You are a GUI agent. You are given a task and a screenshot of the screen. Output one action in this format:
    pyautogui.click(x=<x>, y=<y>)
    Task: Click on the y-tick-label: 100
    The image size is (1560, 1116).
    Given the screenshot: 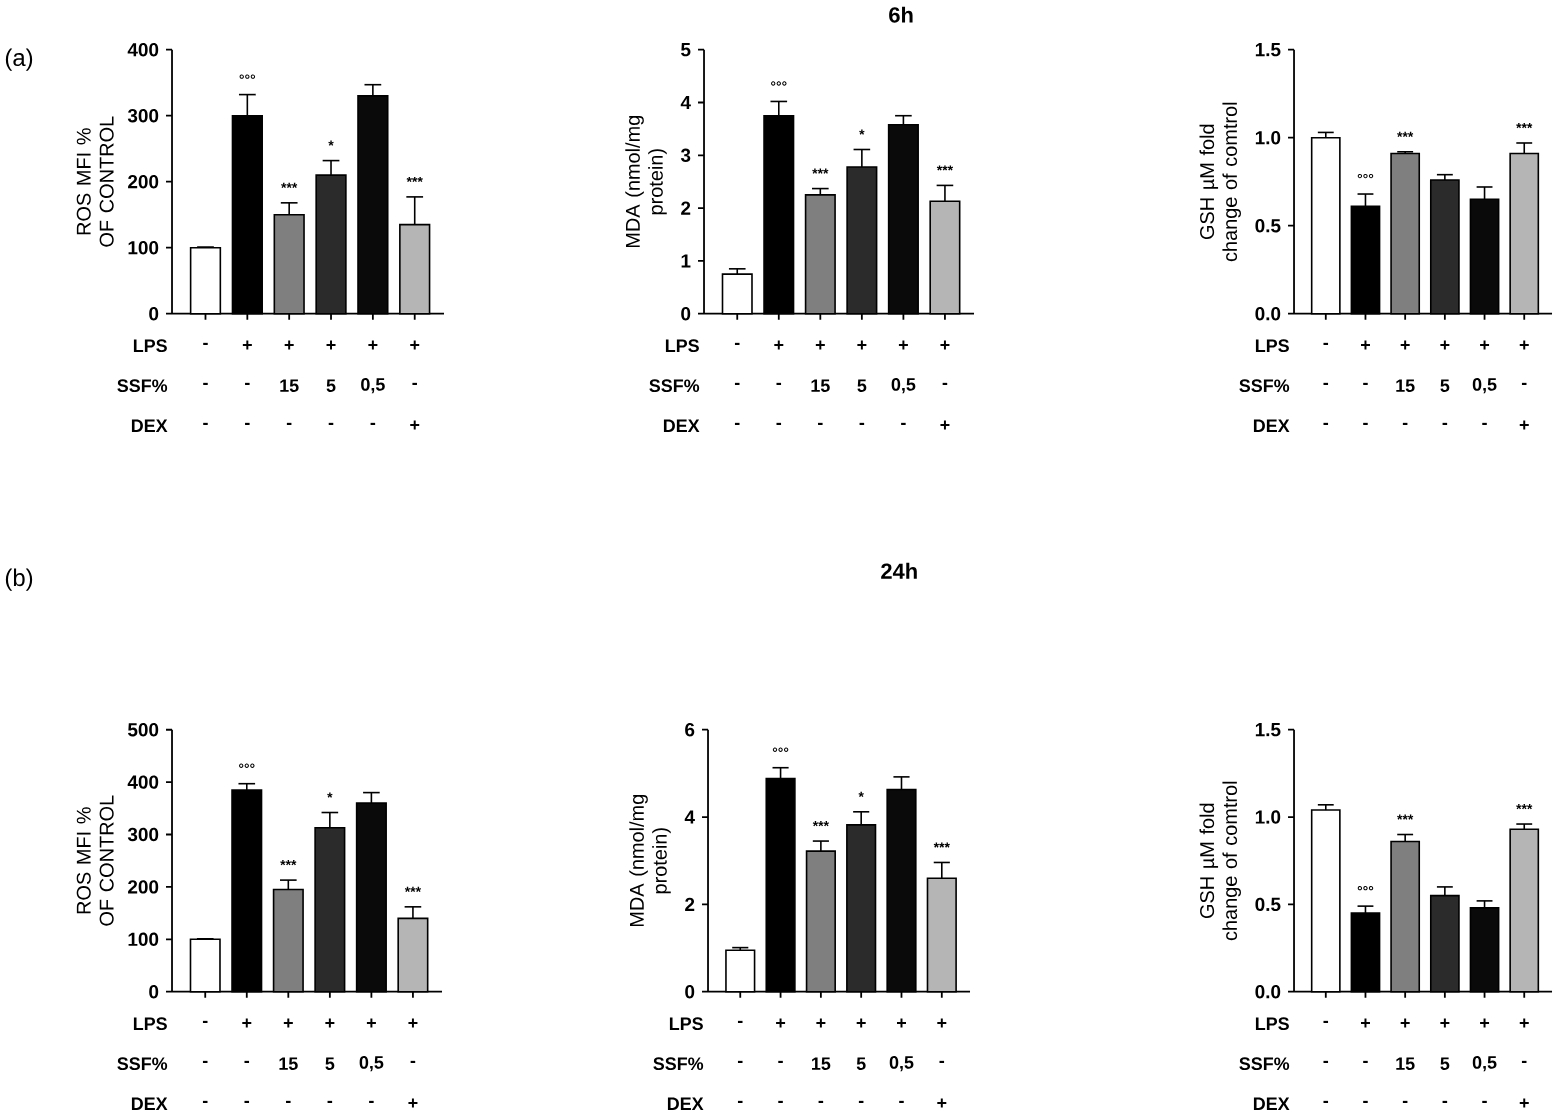 What is the action you would take?
    pyautogui.click(x=143, y=939)
    